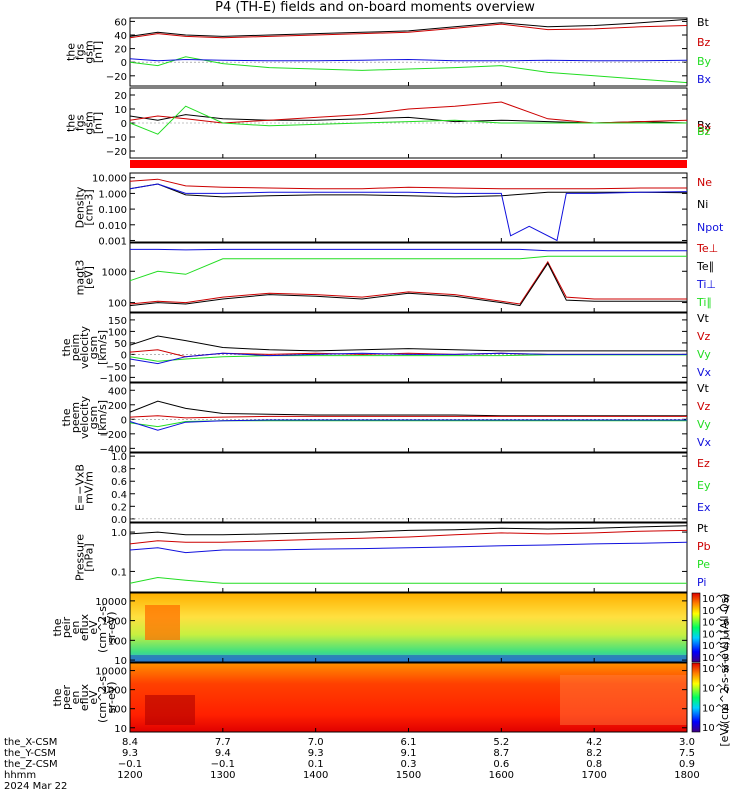  I want to click on y-tick-label: 1.0, so click(119, 533).